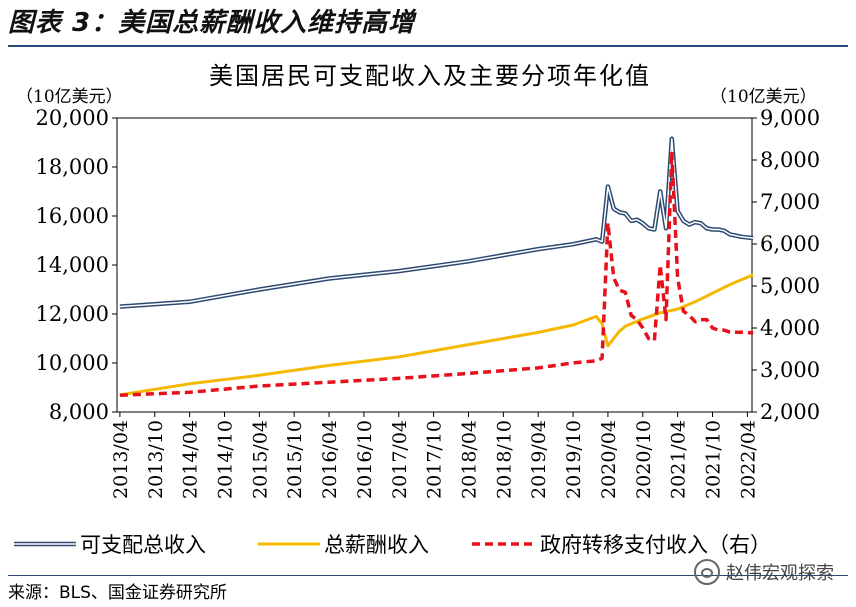 The width and height of the screenshot is (856, 607). I want to click on x-tick-label: 2016/10, so click(365, 459).